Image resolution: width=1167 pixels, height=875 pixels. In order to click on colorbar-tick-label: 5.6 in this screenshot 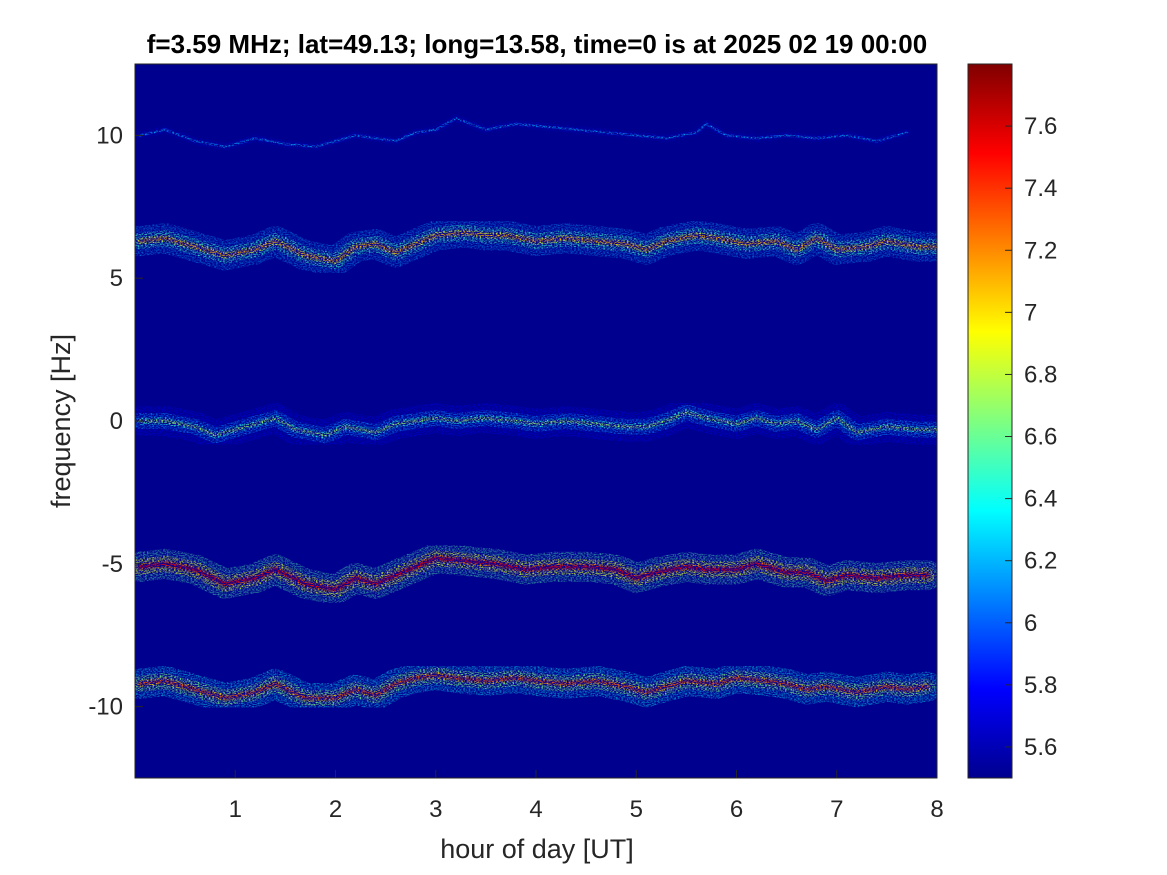, I will do `click(1040, 747)`.